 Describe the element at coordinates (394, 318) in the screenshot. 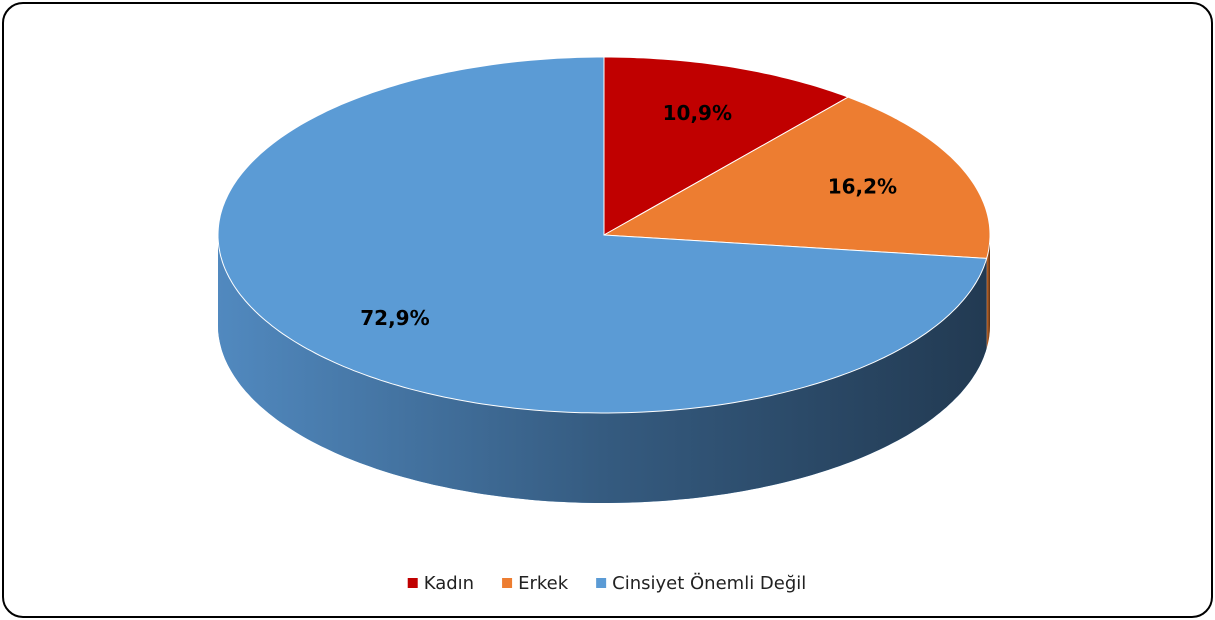

I see `value-label: 72,9%` at that location.